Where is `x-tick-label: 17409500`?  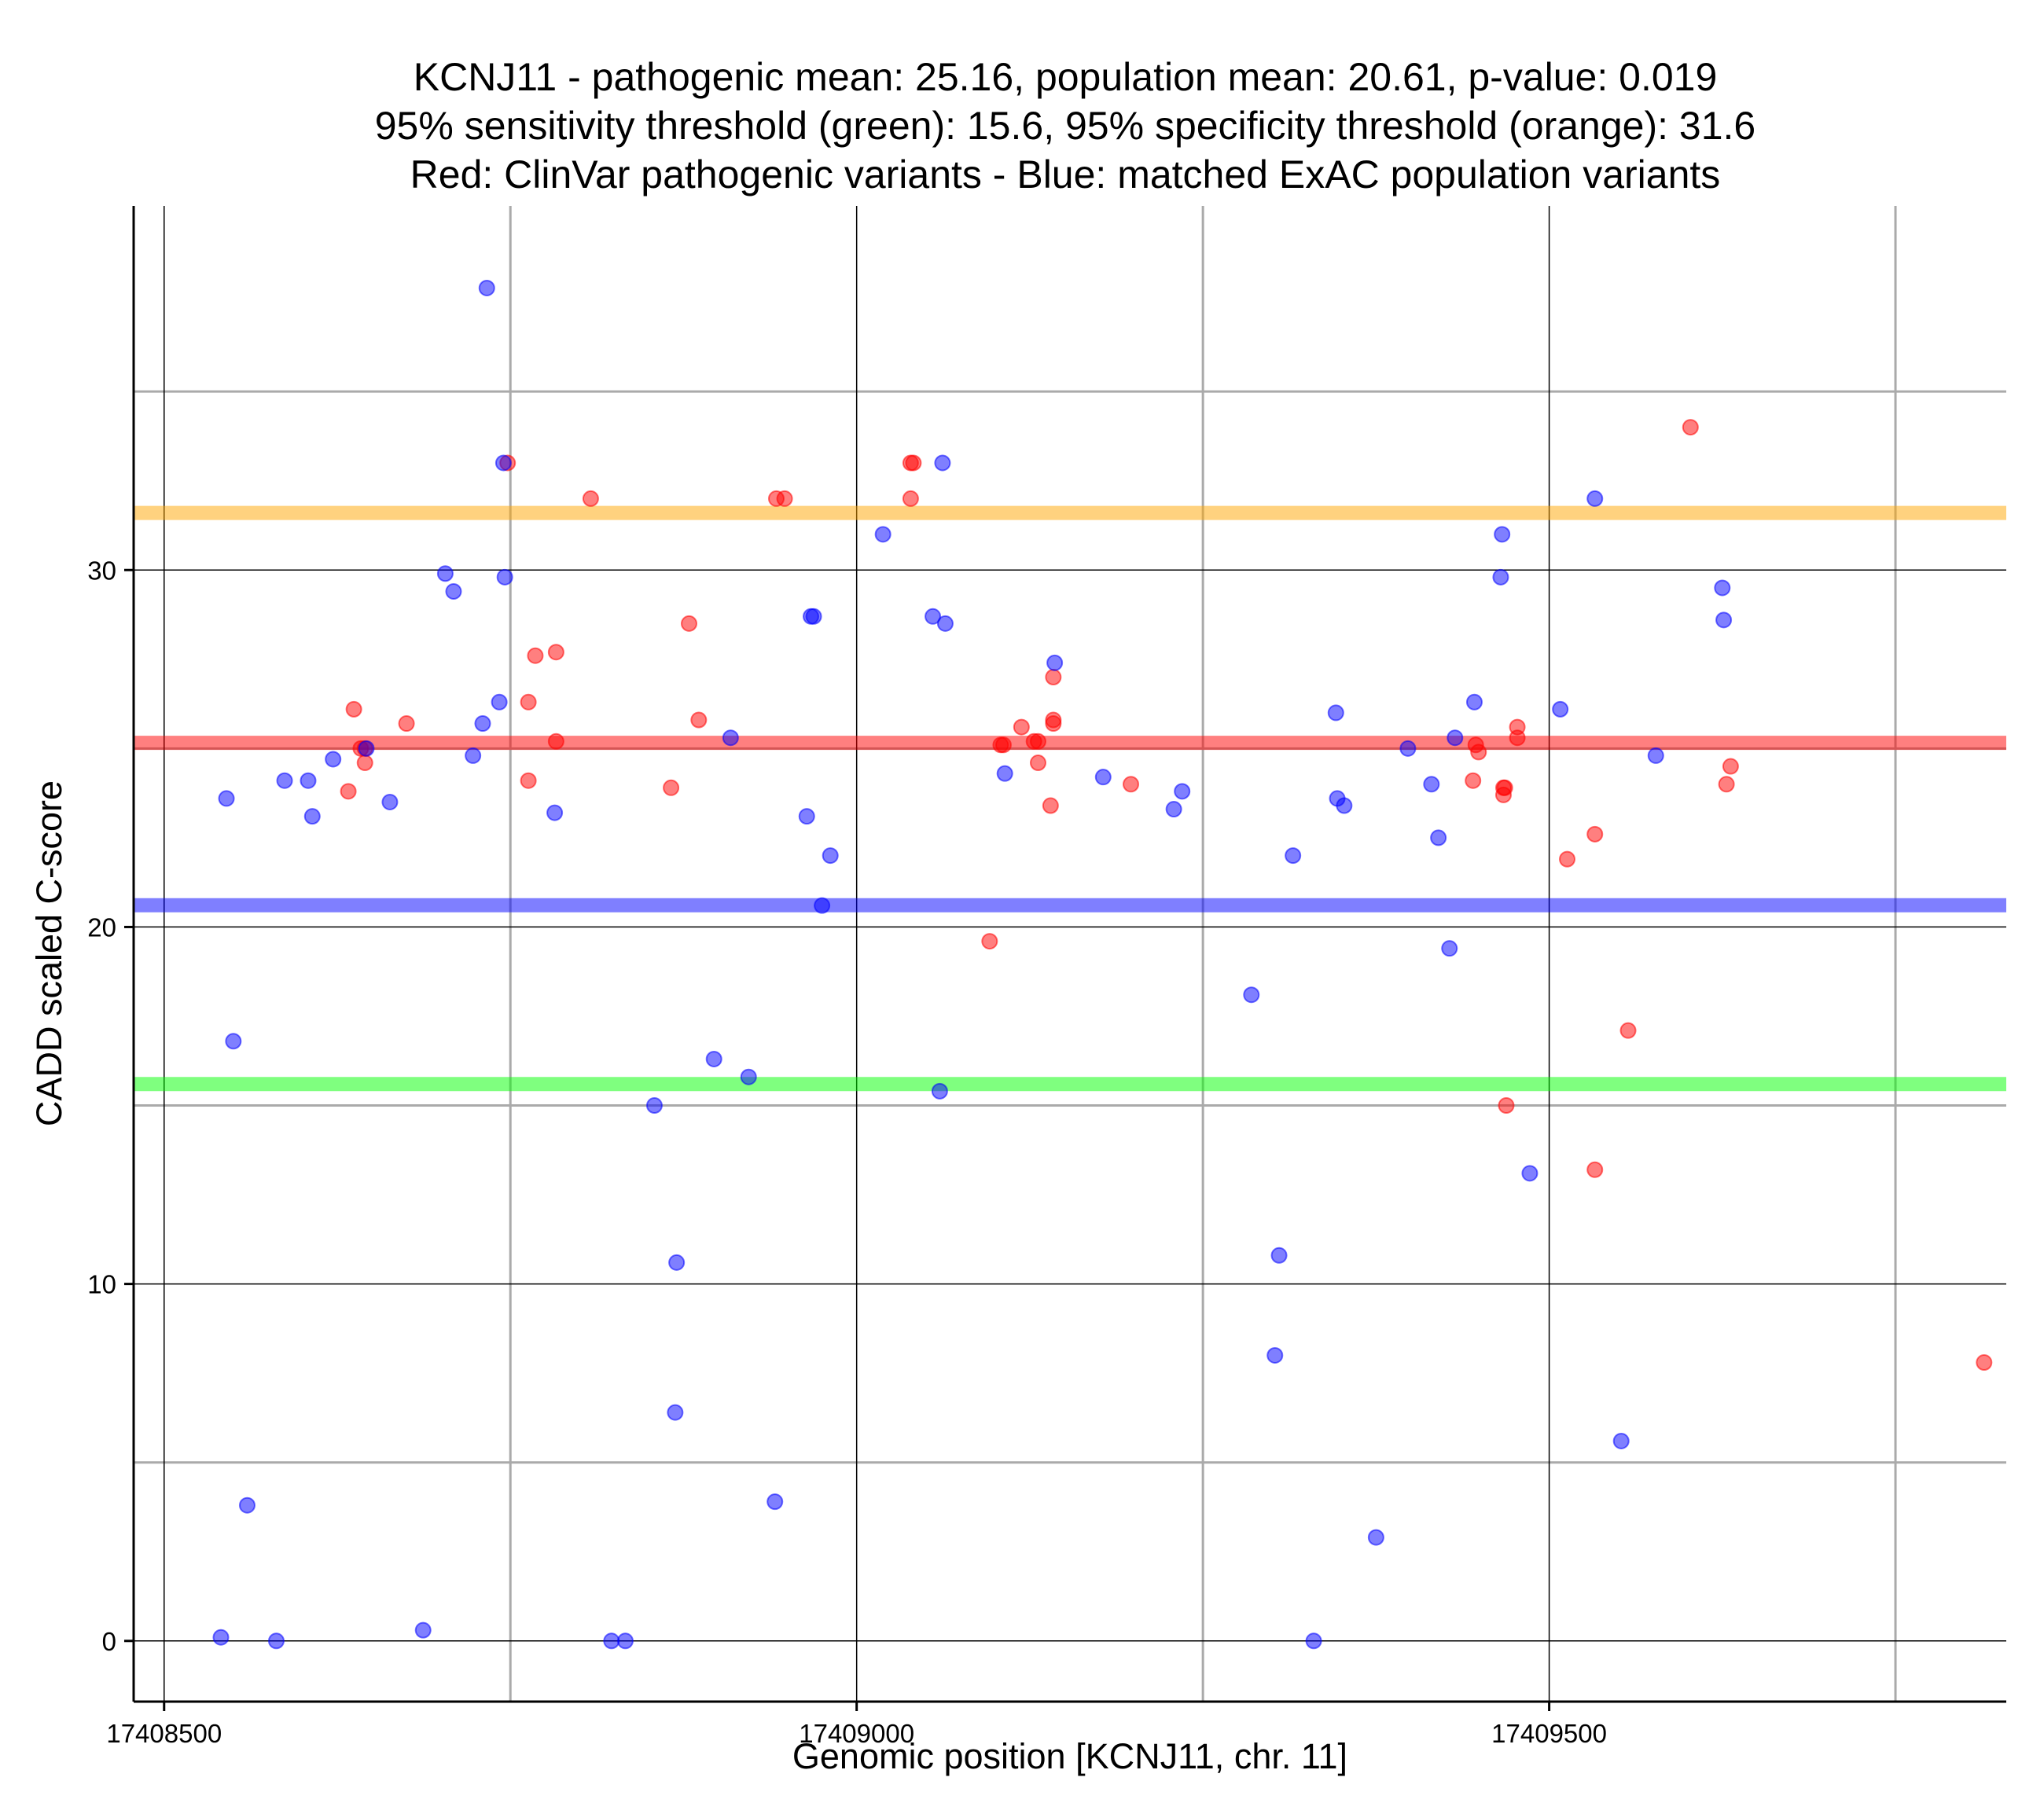 x-tick-label: 17409500 is located at coordinates (1549, 1733).